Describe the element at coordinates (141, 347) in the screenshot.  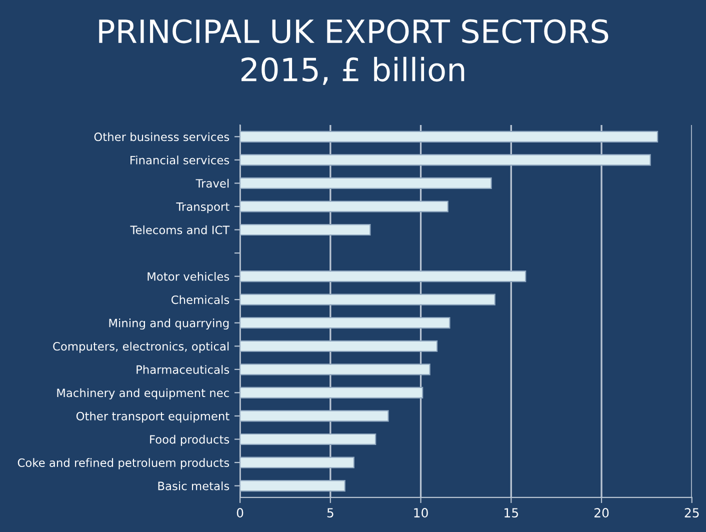
I see `y-tick-label: Computers, electronics, optical` at that location.